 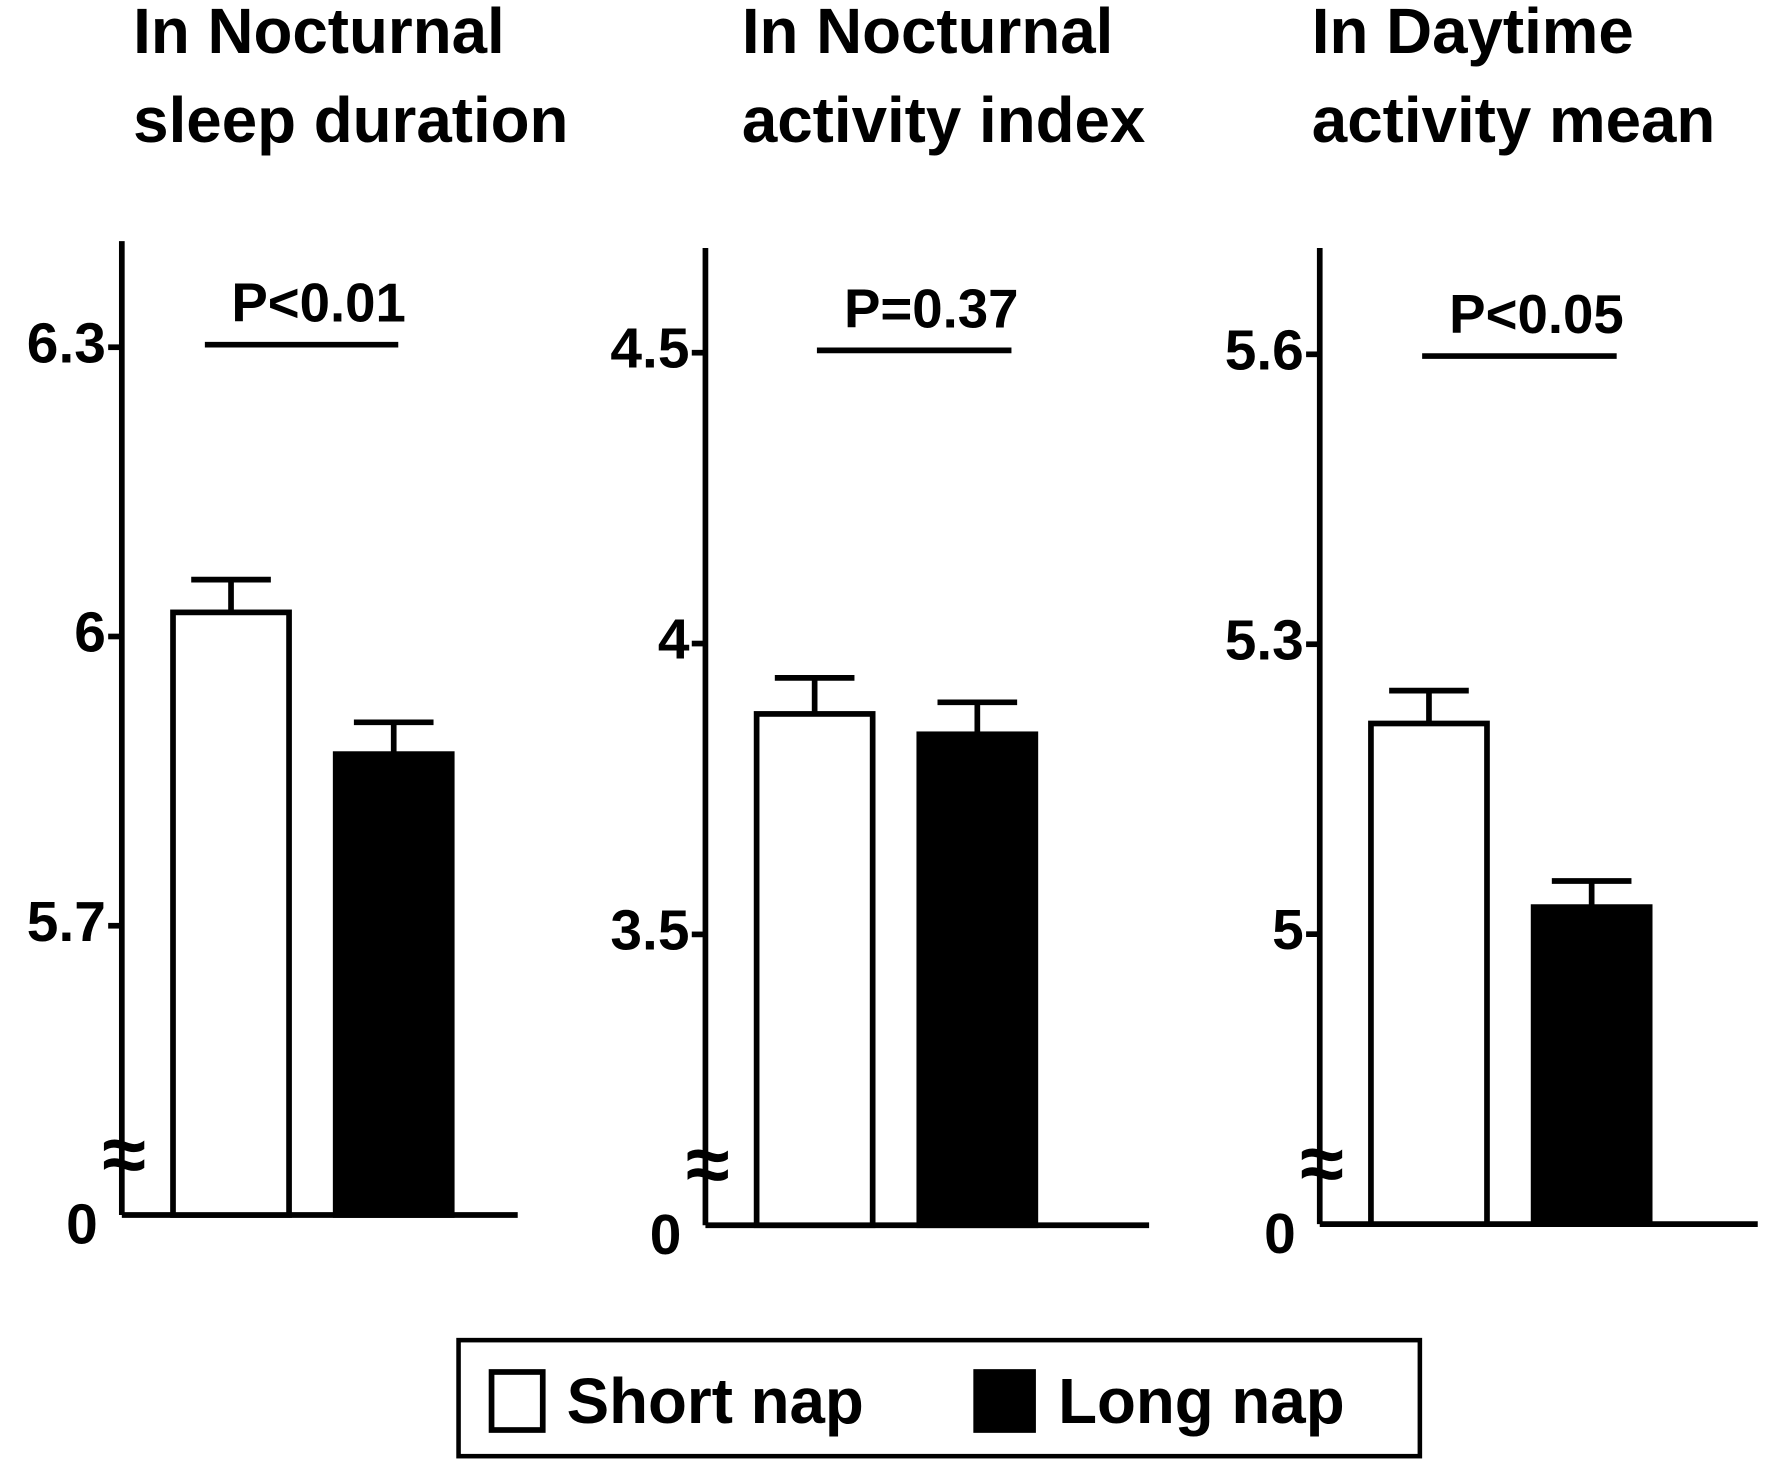 What do you see at coordinates (1201, 1401) in the screenshot?
I see `legend-label: Long nap` at bounding box center [1201, 1401].